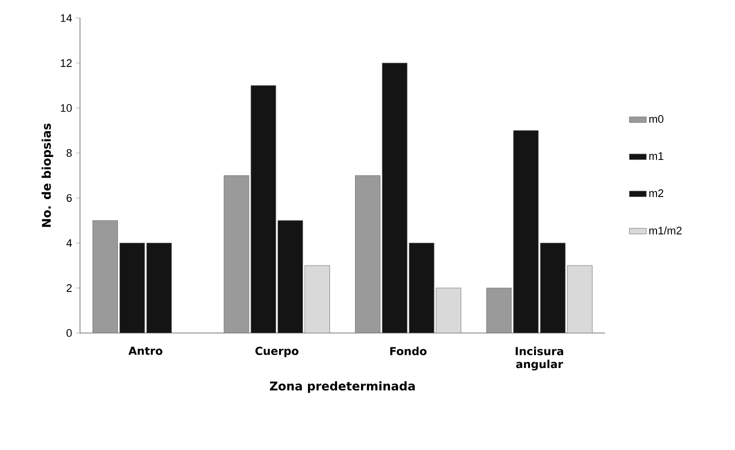 This screenshot has height=450, width=735. What do you see at coordinates (276, 352) in the screenshot?
I see `x-tick-label: Cuerpo` at bounding box center [276, 352].